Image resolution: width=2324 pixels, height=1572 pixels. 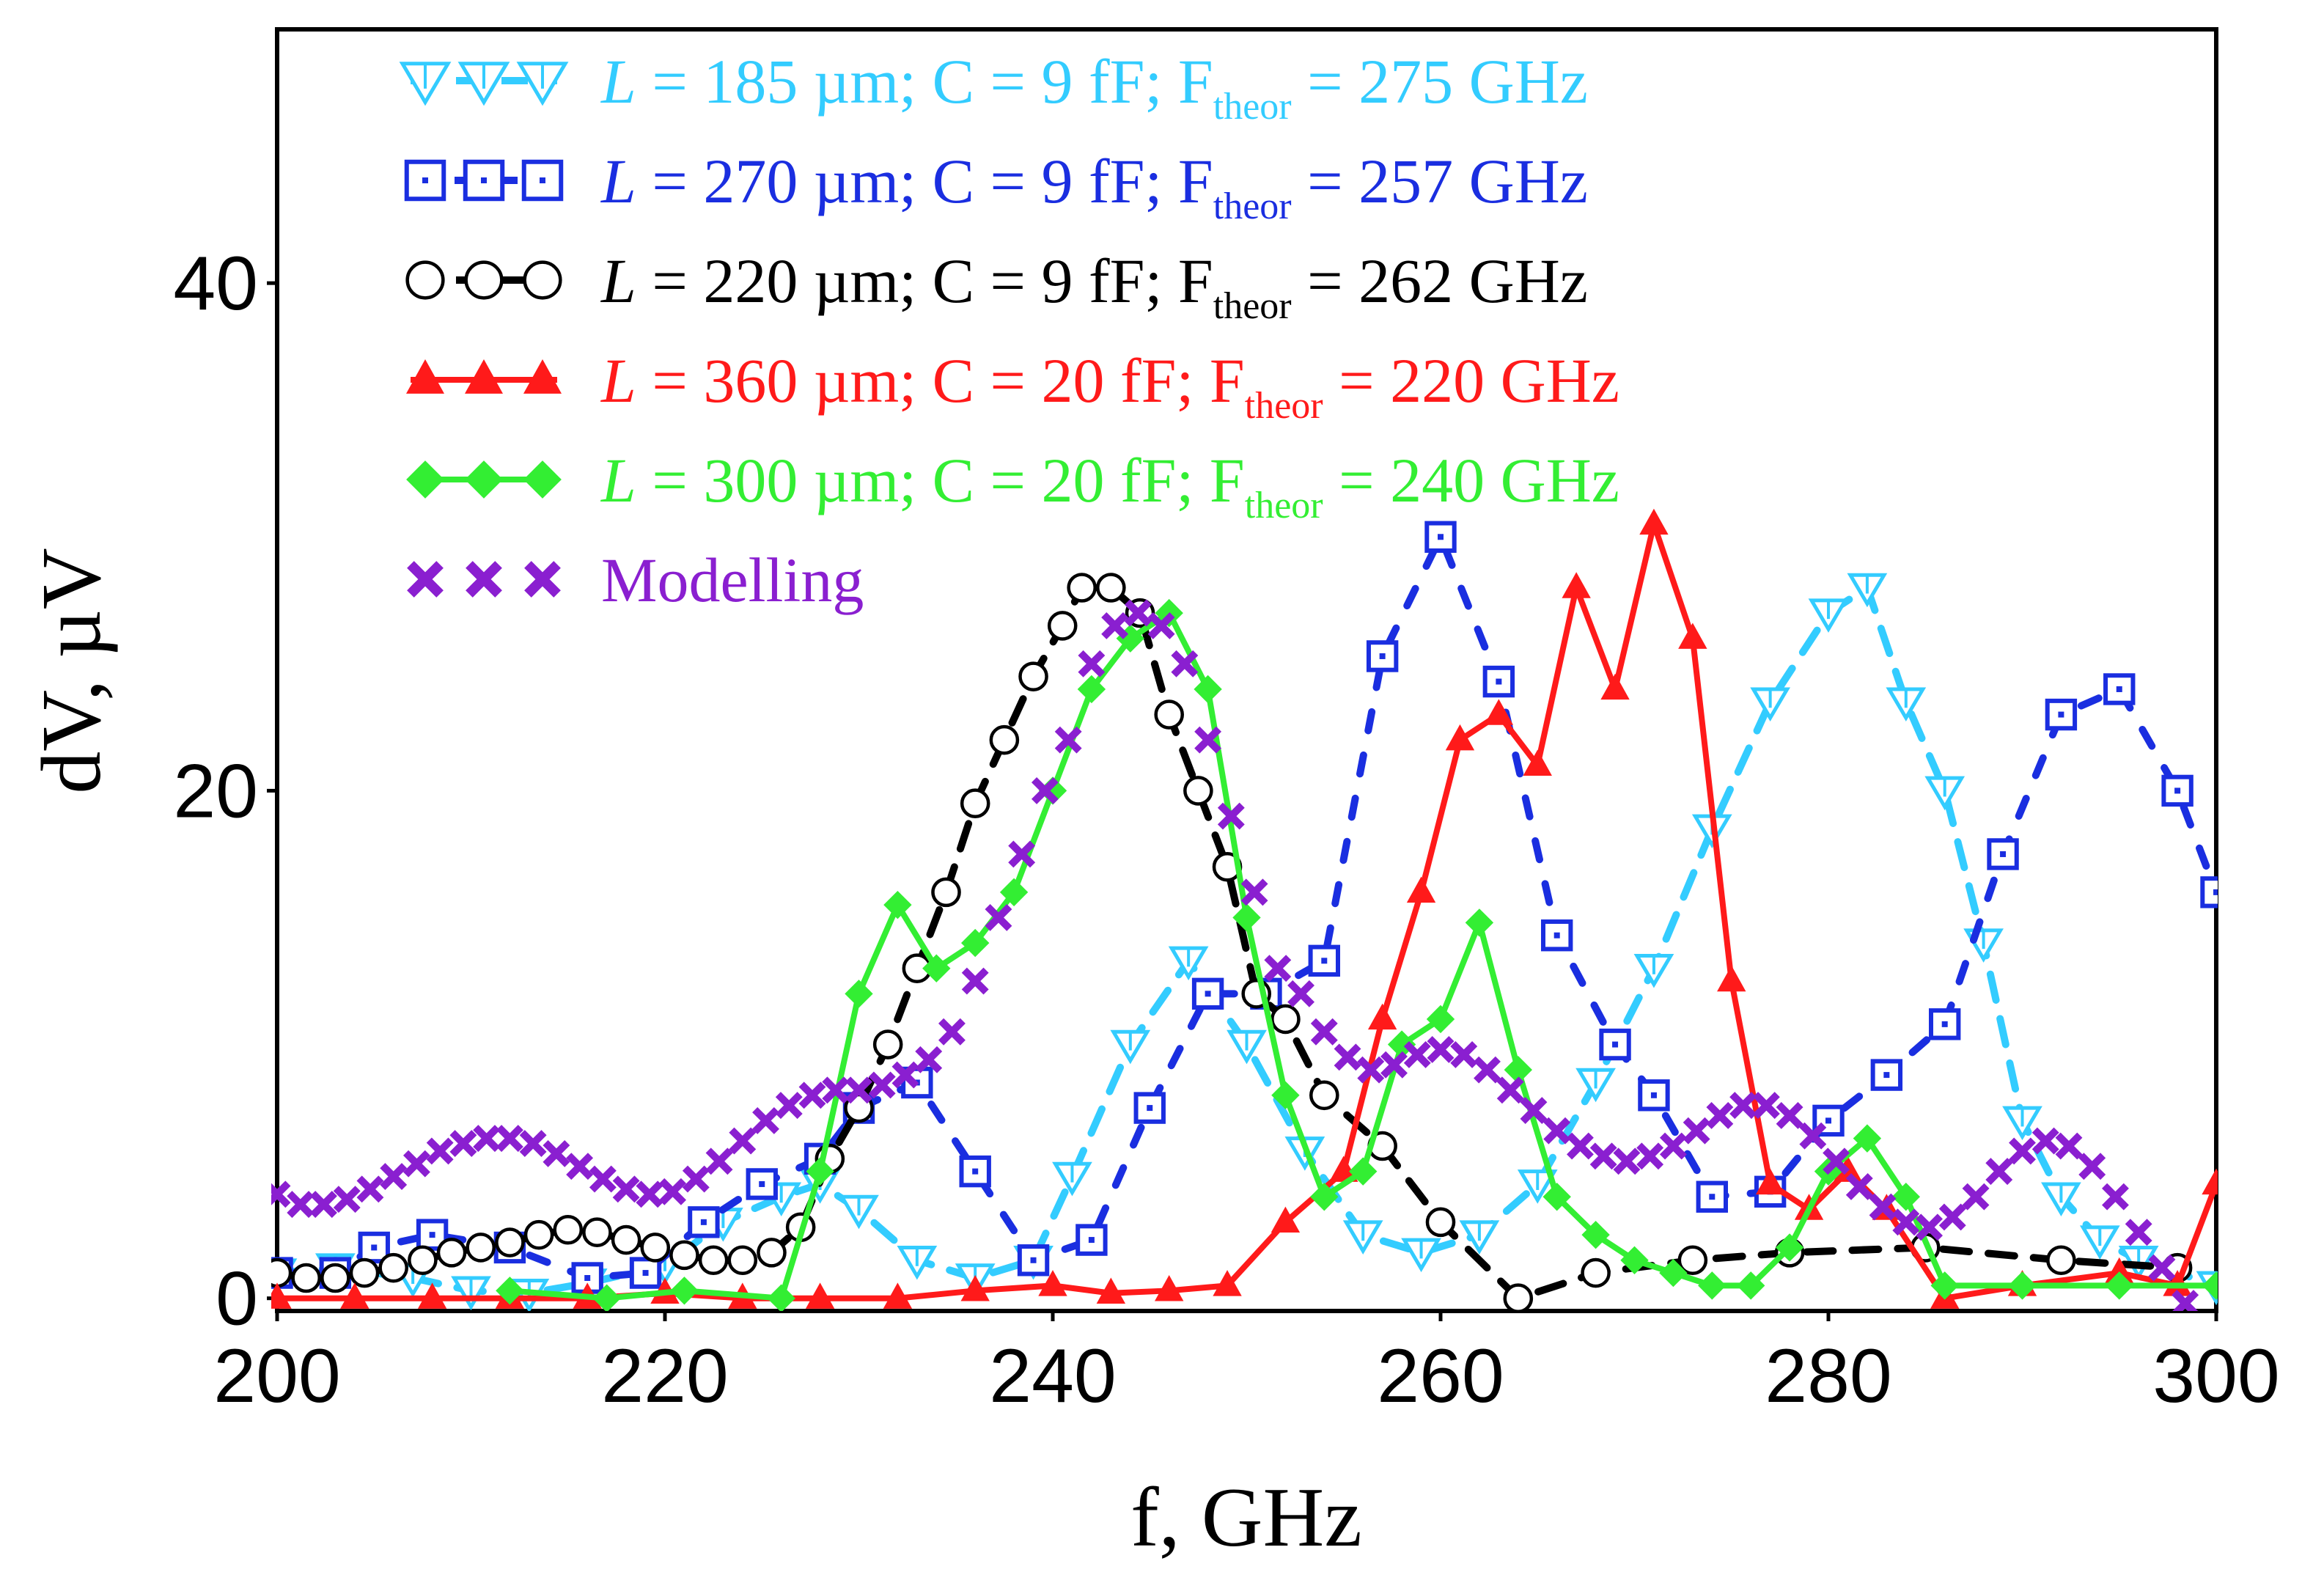 What do you see at coordinates (732, 580) in the screenshot?
I see `legend-label: Modelling` at bounding box center [732, 580].